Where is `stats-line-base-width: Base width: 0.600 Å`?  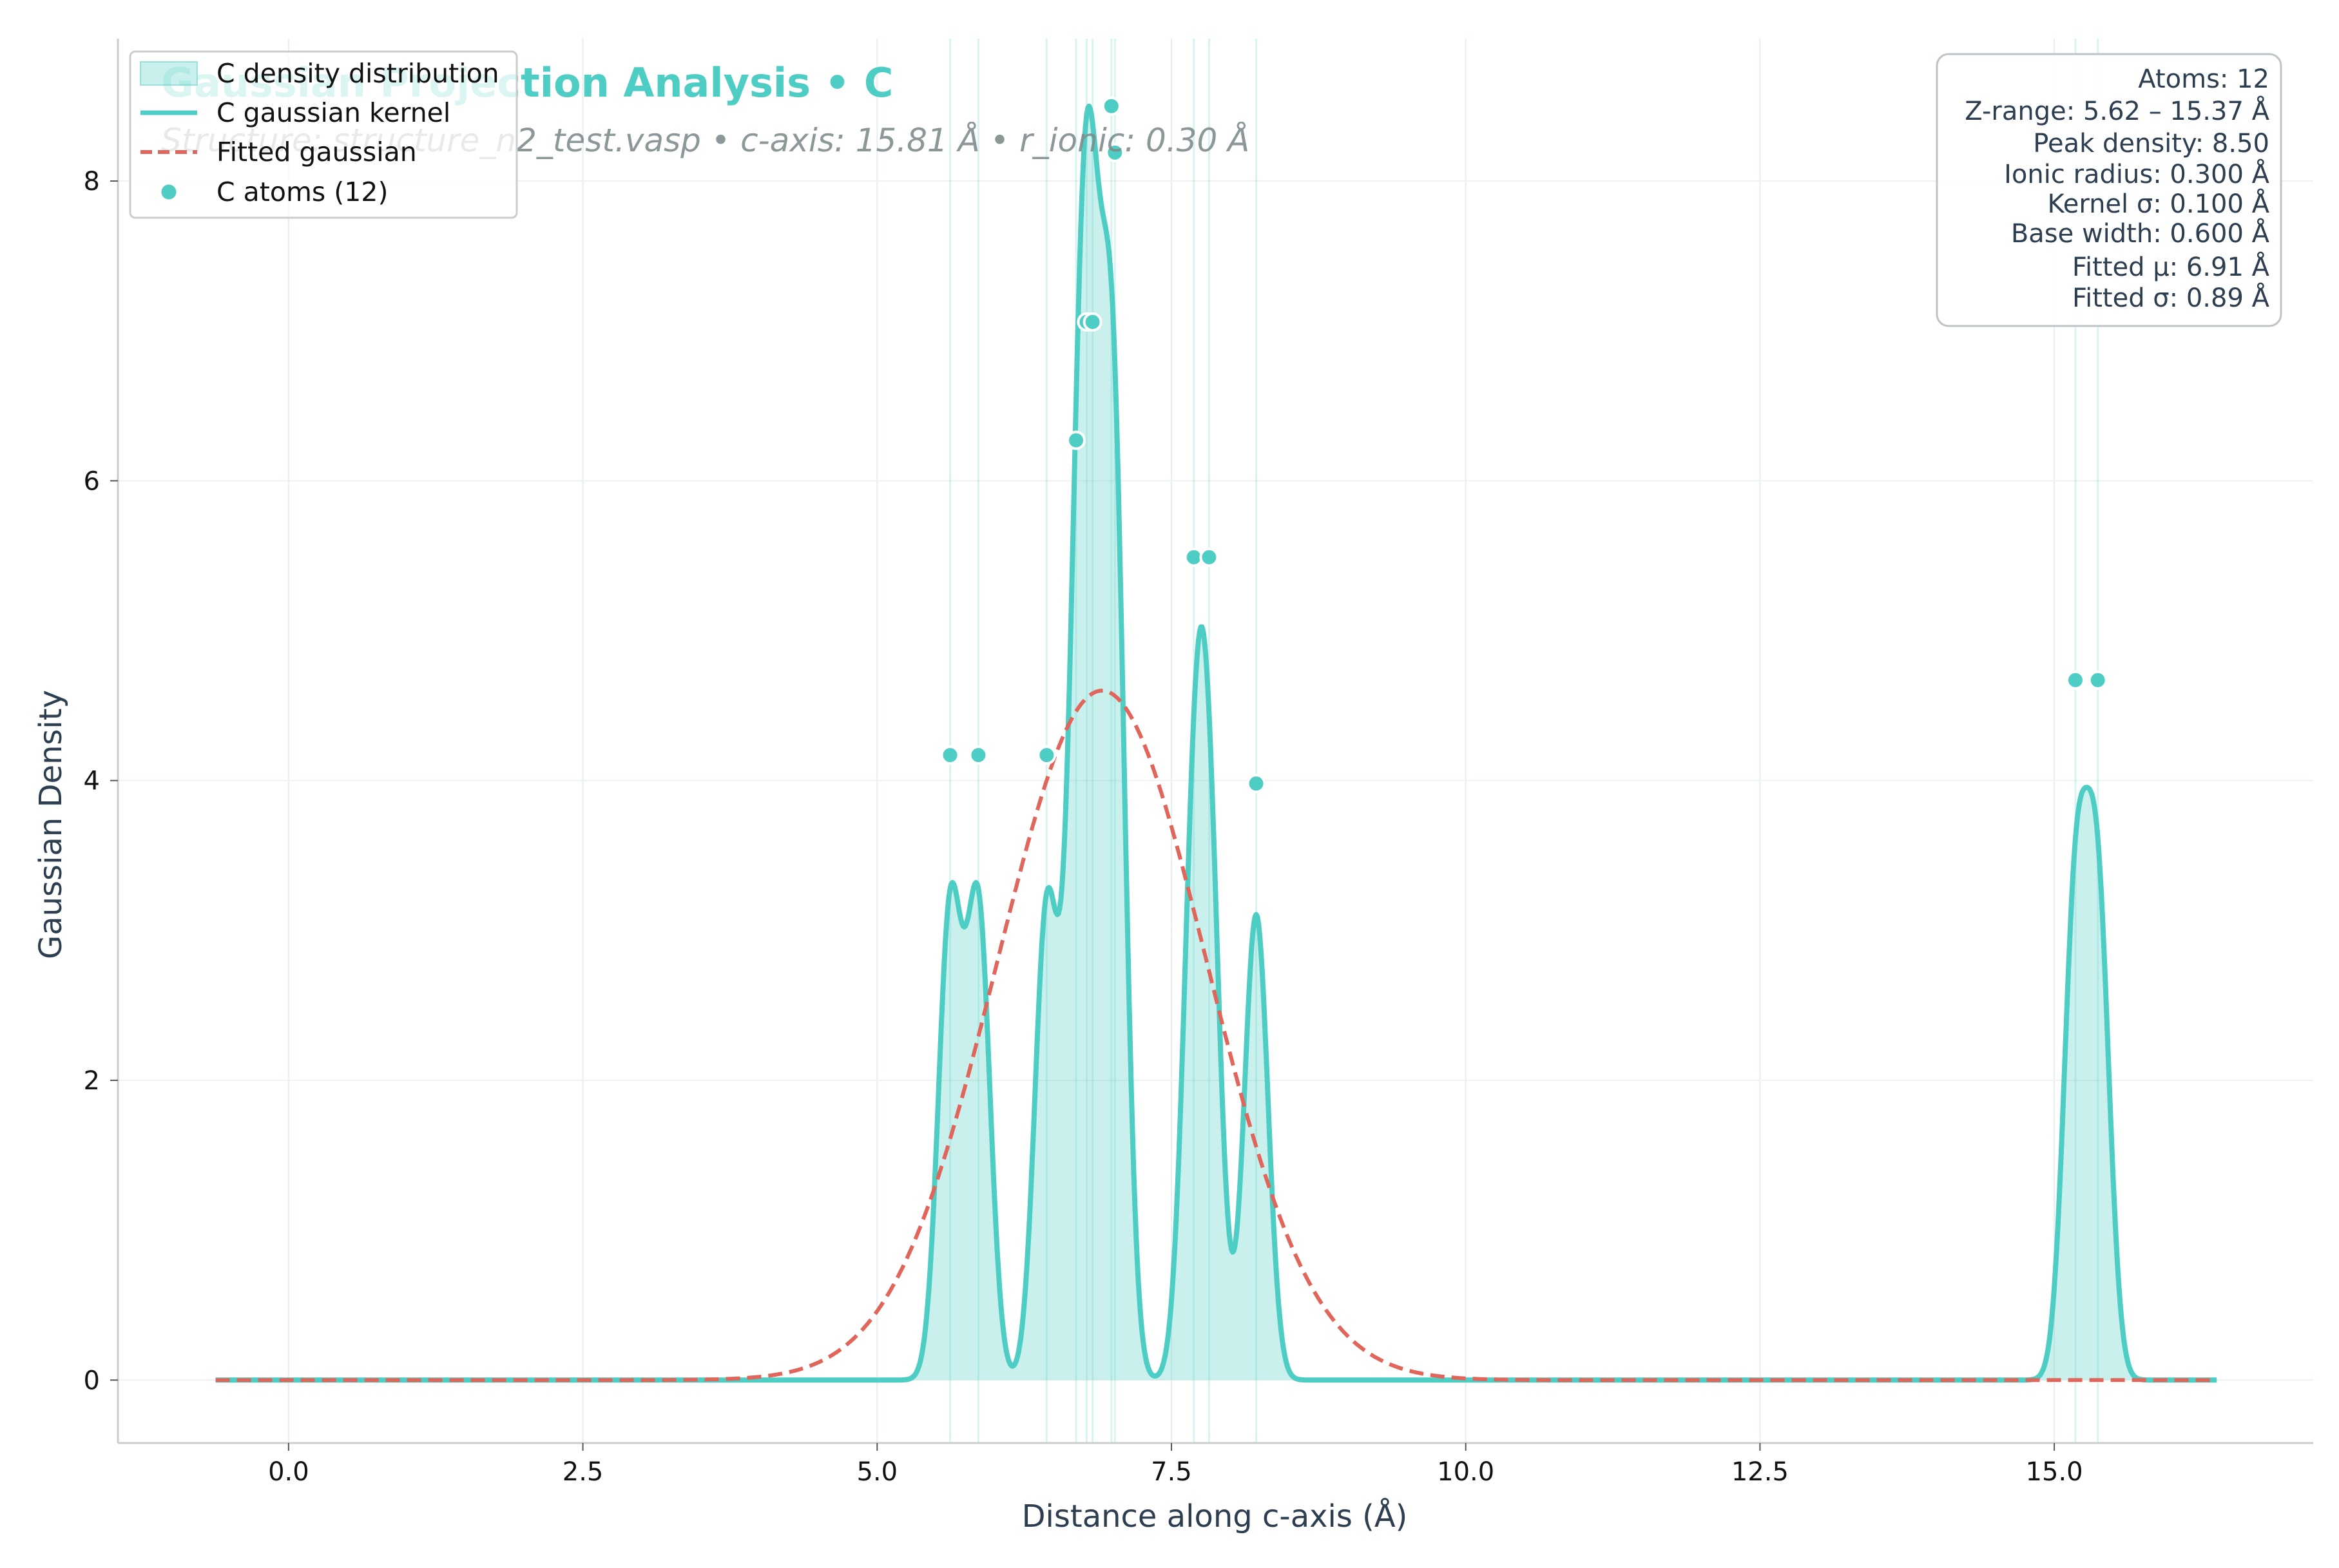 stats-line-base-width: Base width: 0.600 Å is located at coordinates (2140, 234).